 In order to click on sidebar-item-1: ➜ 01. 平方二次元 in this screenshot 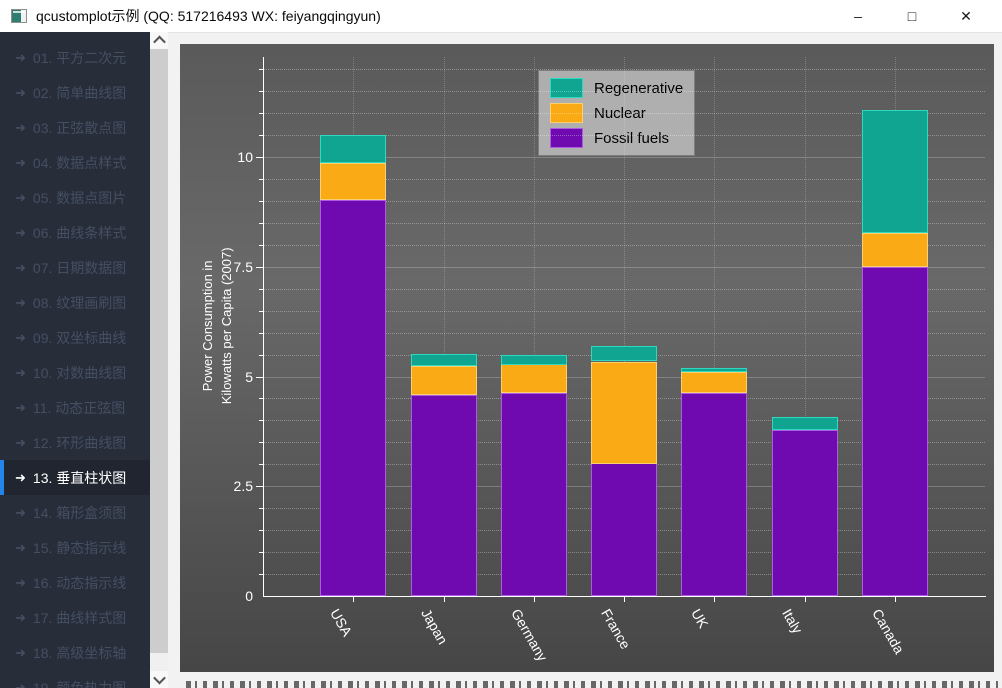, I will do `click(75, 57)`.